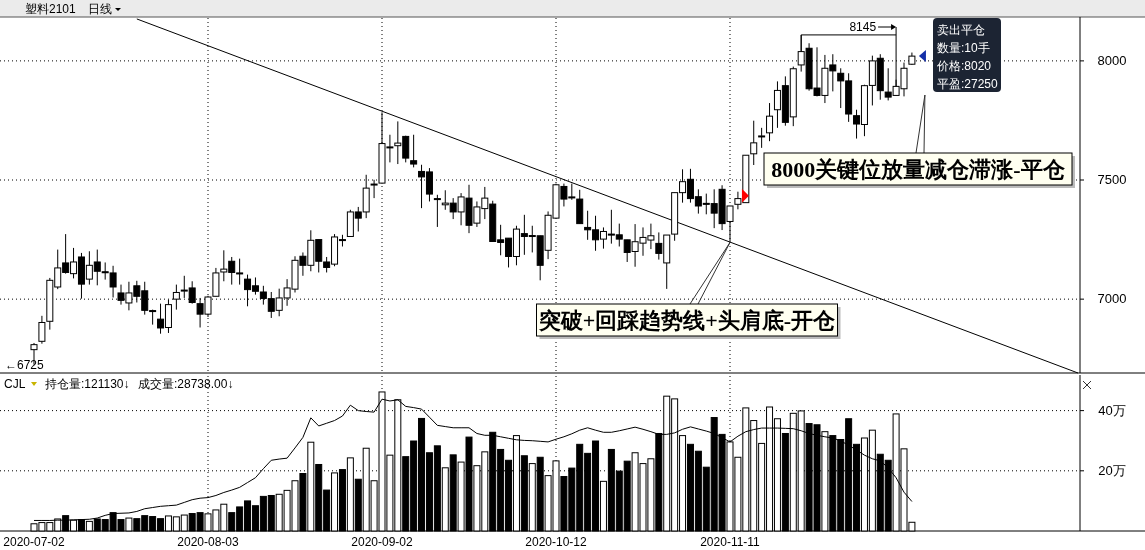 This screenshot has height=550, width=1145. Describe the element at coordinates (961, 30) in the screenshot. I see `annotation: 卖出平仓` at that location.